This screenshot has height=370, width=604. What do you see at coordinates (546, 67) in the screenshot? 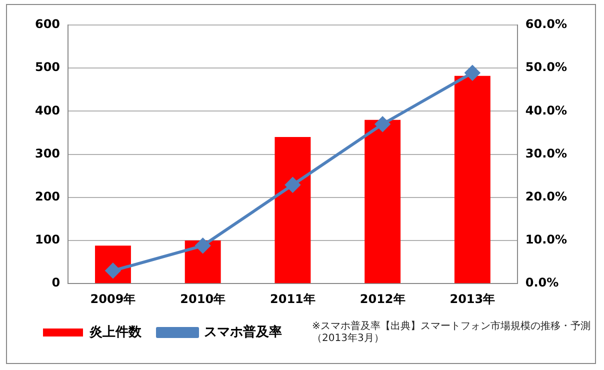
I see `y2-tick-label: 50.0%` at bounding box center [546, 67].